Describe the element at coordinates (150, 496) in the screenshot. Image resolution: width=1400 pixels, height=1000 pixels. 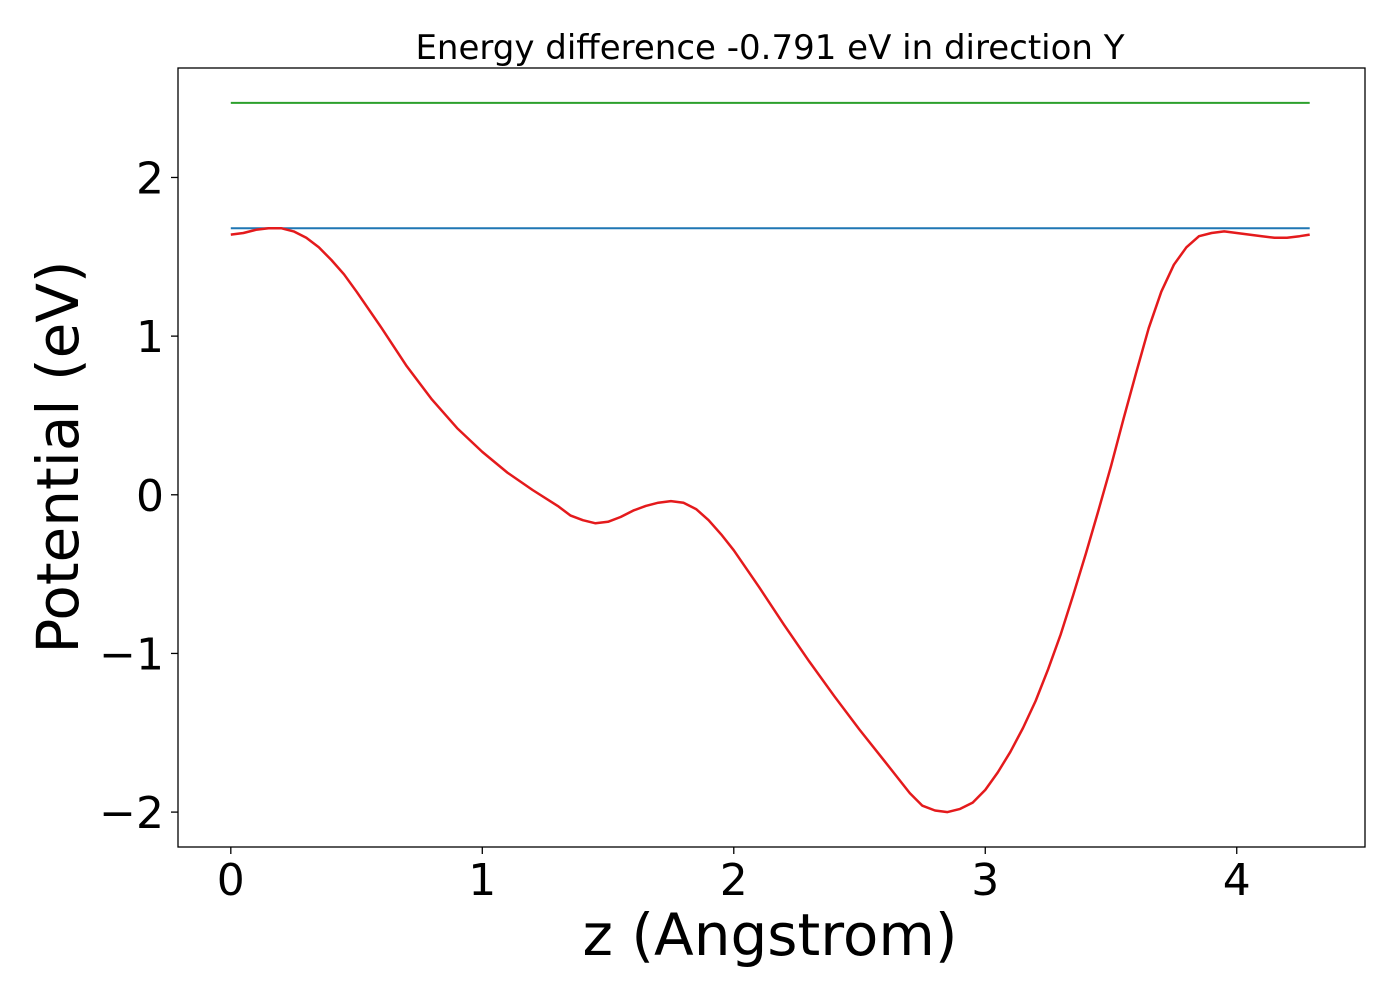
I see `y-tick-label: 0` at that location.